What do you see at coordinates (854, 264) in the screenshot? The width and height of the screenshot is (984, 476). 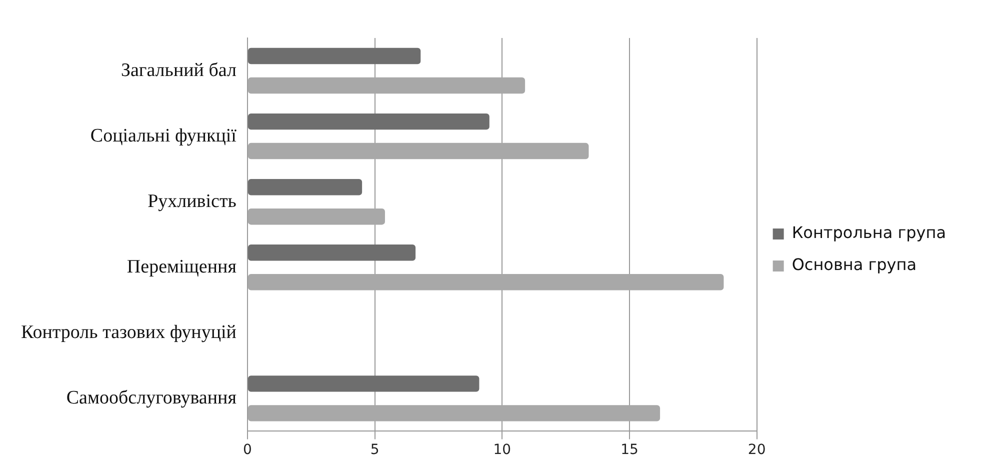 I see `legend-label: Основна група` at bounding box center [854, 264].